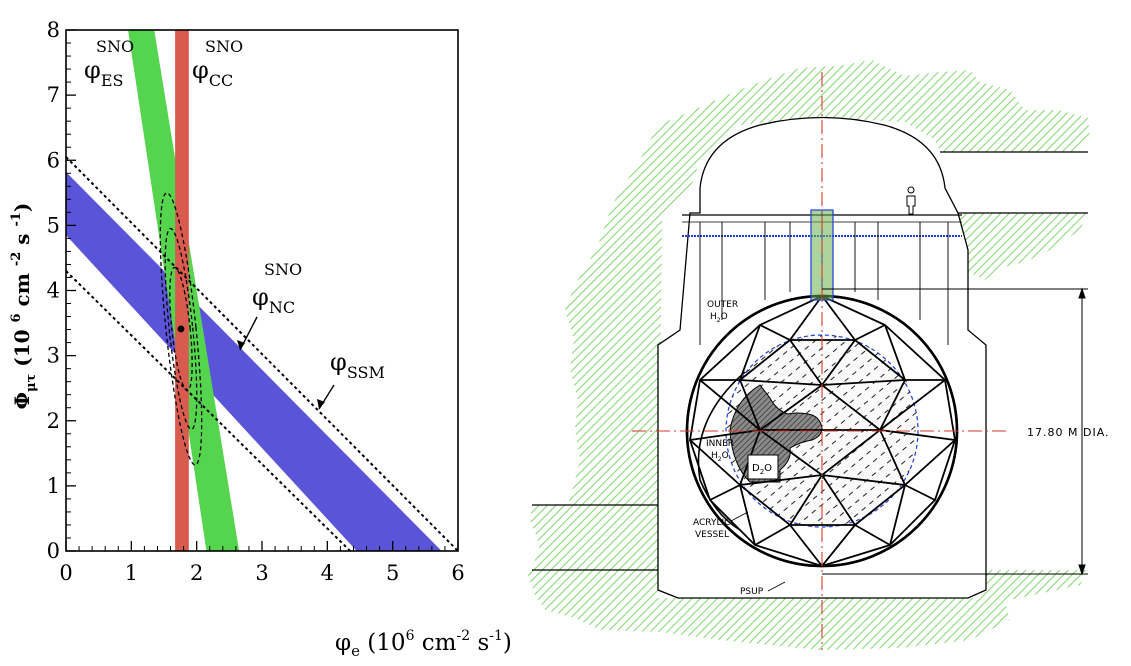 The height and width of the screenshot is (666, 1131). Describe the element at coordinates (423, 644) in the screenshot. I see `x-axis-label: φe (106 cm-2 s-1)` at that location.